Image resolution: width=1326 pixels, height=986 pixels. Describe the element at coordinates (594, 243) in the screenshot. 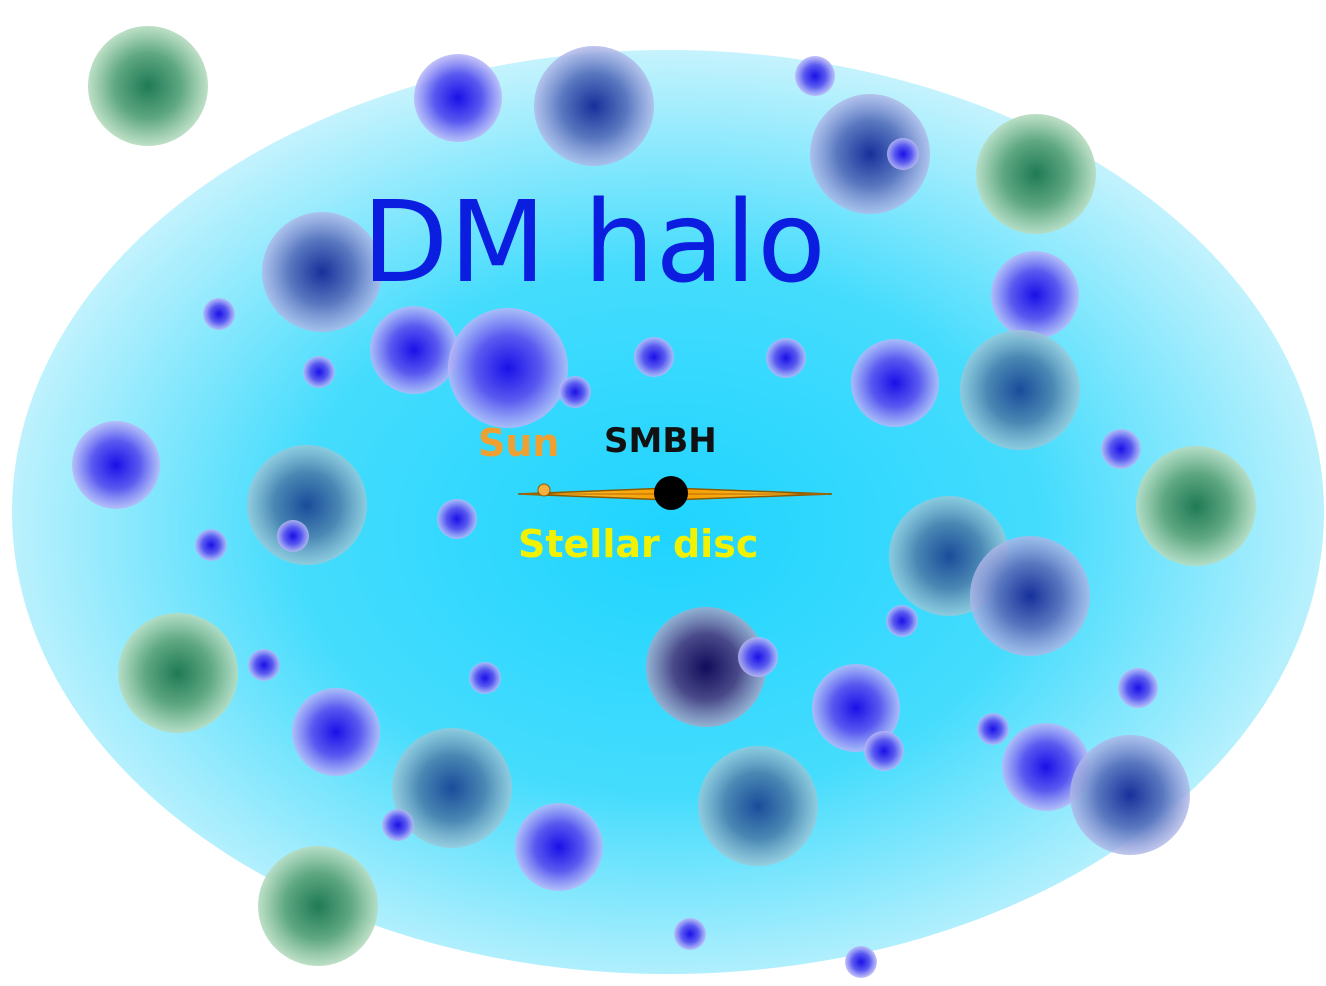

I see `diagram-title: DM halo` at that location.